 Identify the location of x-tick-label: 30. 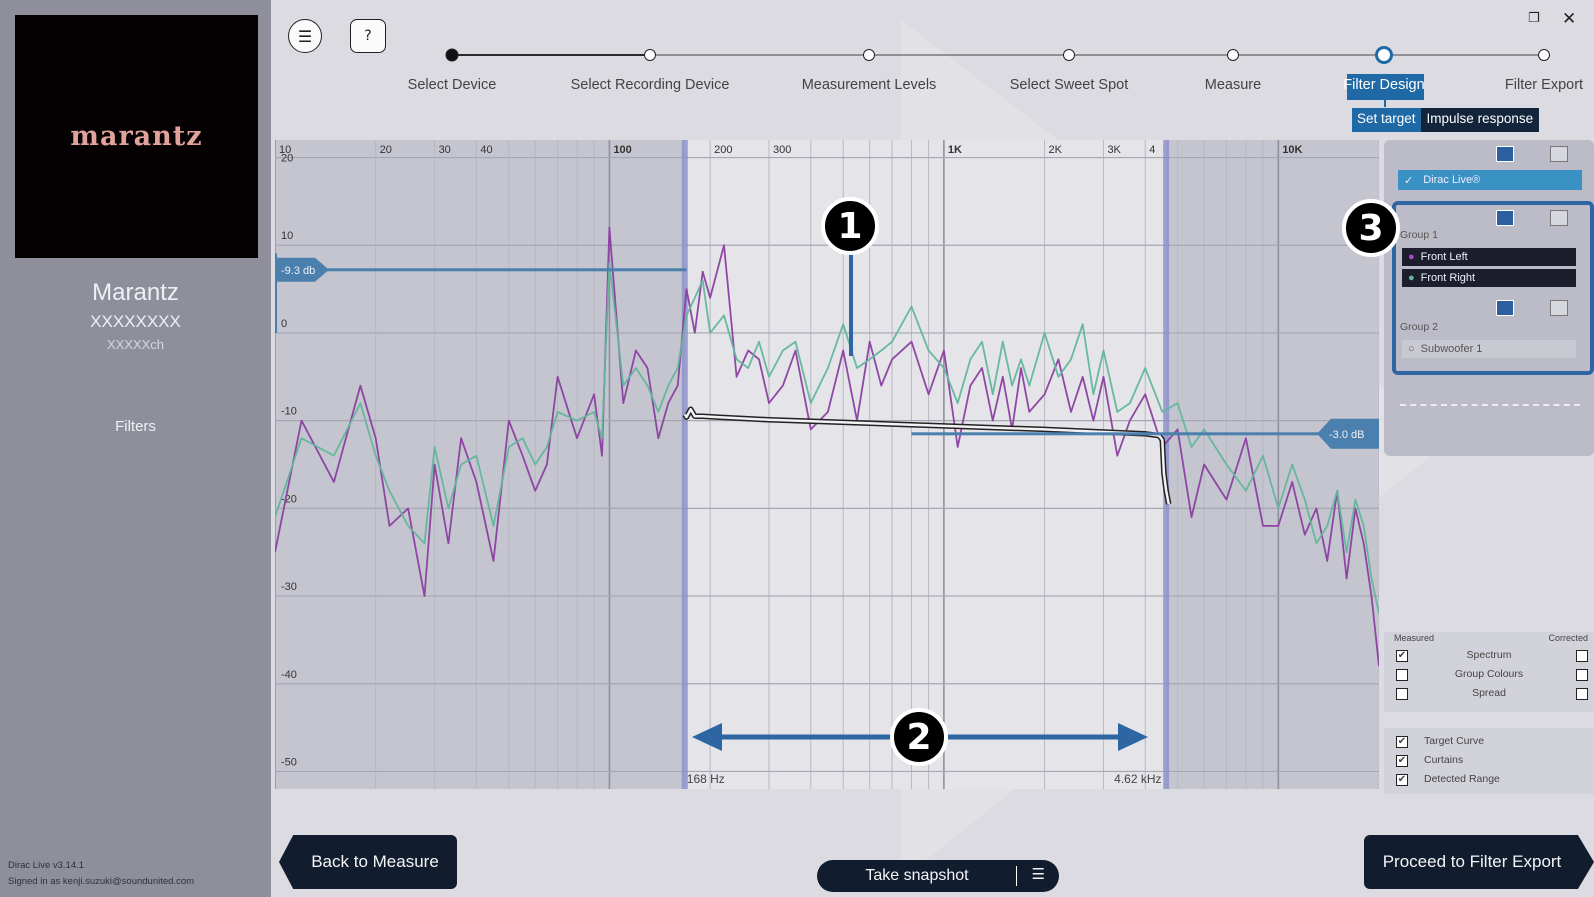
(445, 150).